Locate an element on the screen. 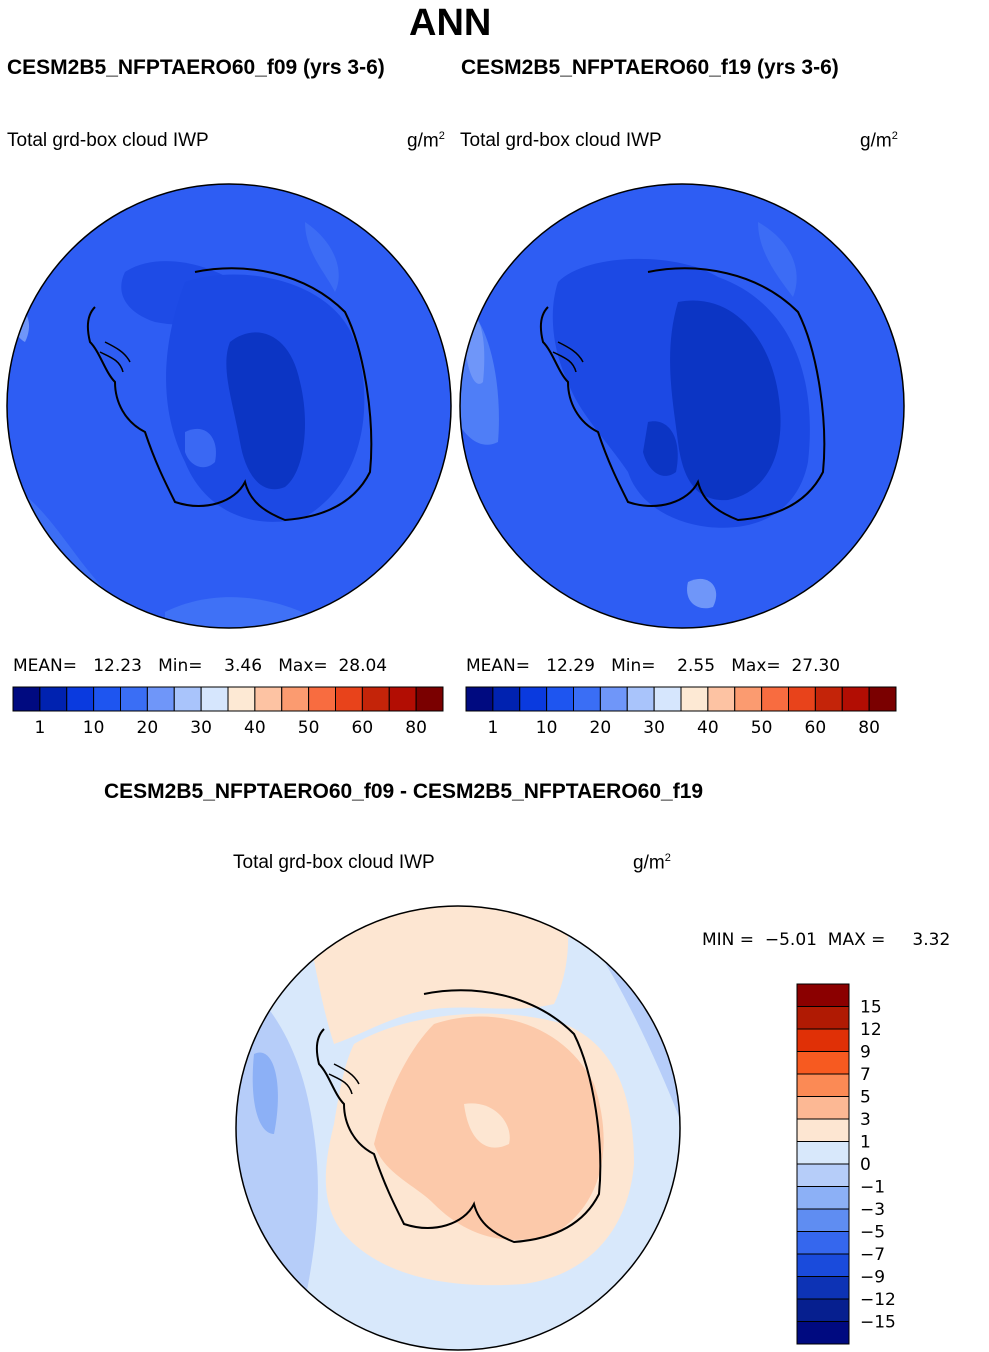  case-title-left: CESM2B5_NFPTAERO60_f09 (yrs 3-6) is located at coordinates (196, 67).